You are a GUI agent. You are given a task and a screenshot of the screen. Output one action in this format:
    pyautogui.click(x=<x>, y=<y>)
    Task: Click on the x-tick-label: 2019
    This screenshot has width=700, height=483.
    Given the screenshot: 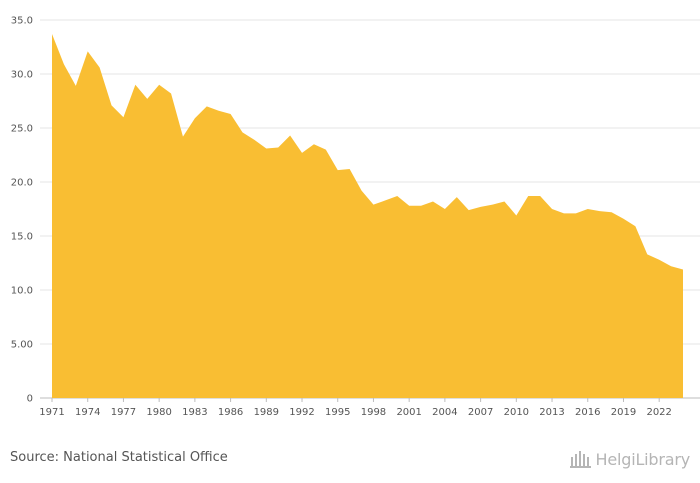 What is the action you would take?
    pyautogui.click(x=623, y=412)
    